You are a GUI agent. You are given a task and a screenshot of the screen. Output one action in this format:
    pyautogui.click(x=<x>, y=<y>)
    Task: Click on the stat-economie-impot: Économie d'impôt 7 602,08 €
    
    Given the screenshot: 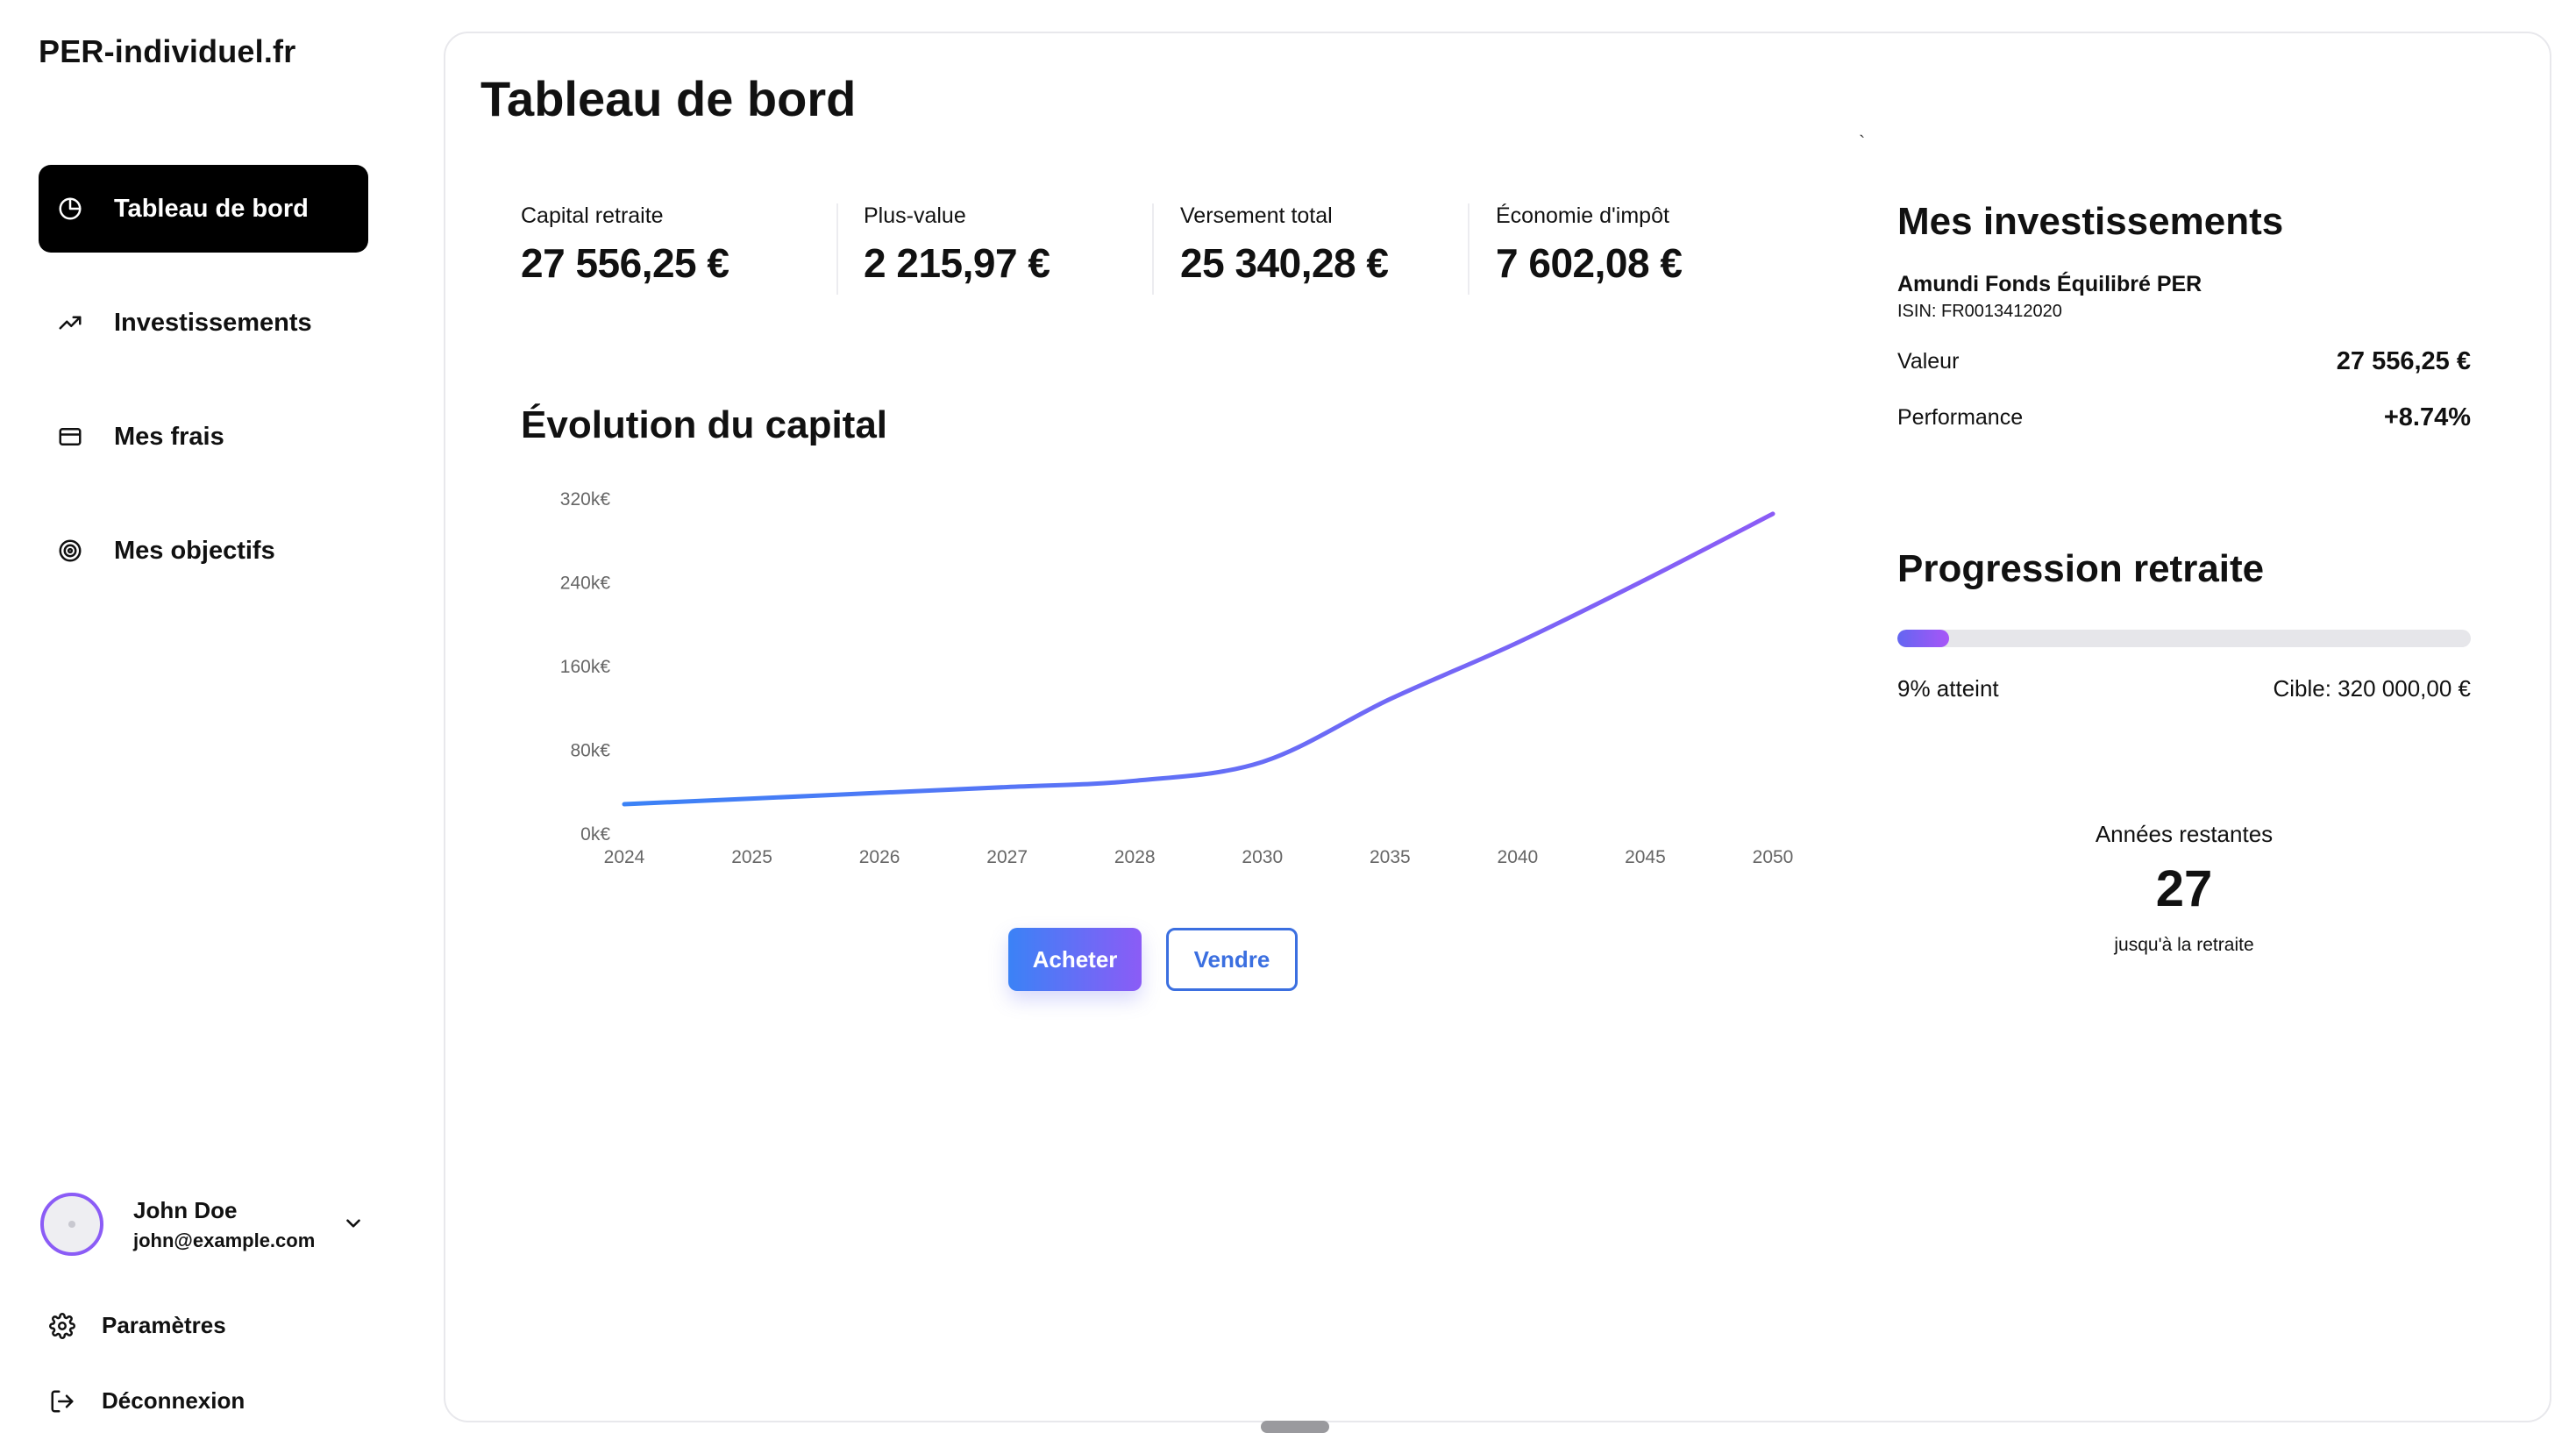 What is the action you would take?
    pyautogui.click(x=1589, y=249)
    